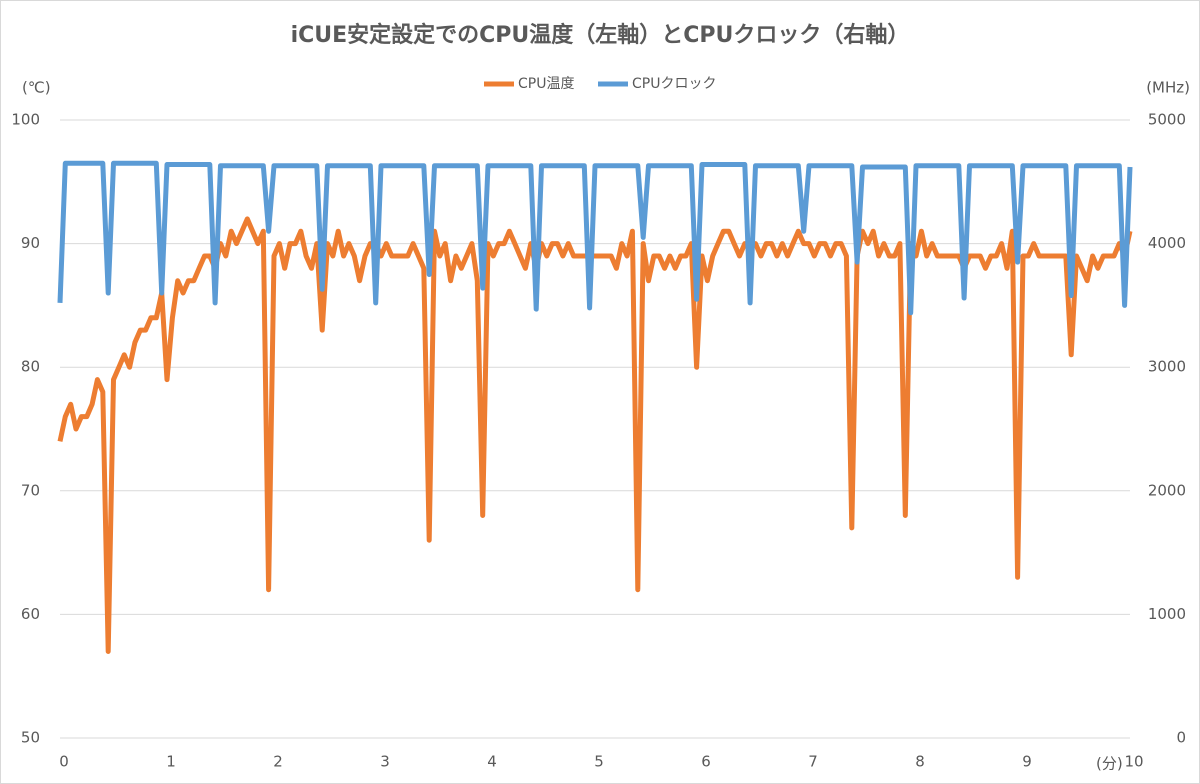 This screenshot has width=1200, height=784. I want to click on x-tick-label: 7, so click(813, 762).